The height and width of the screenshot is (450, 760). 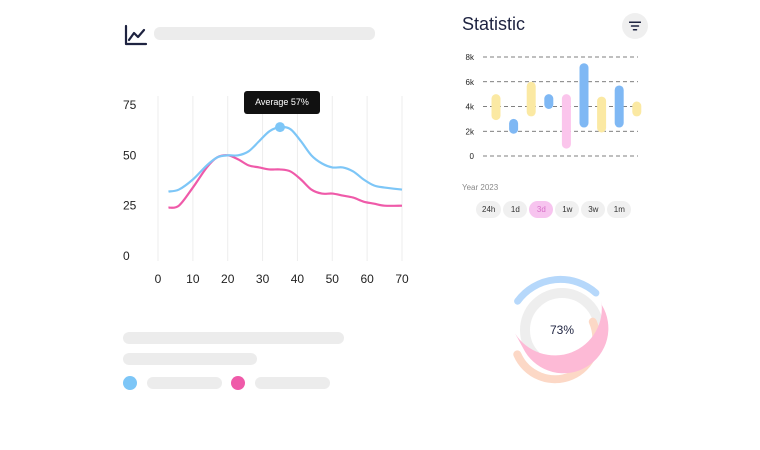 I want to click on filter-button, so click(x=635, y=26).